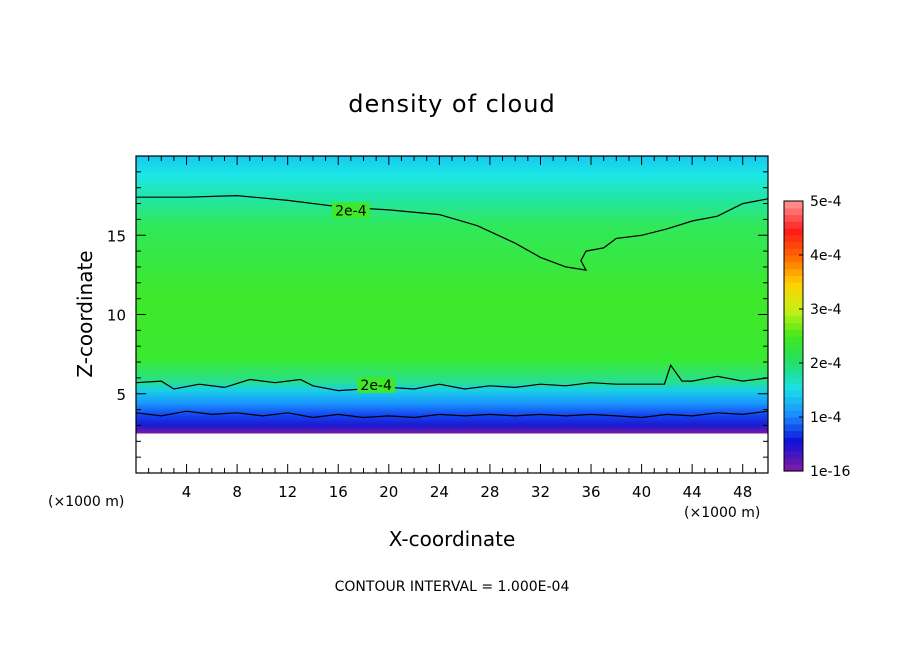 This screenshot has height=654, width=904. I want to click on x-tick-label: 12, so click(287, 492).